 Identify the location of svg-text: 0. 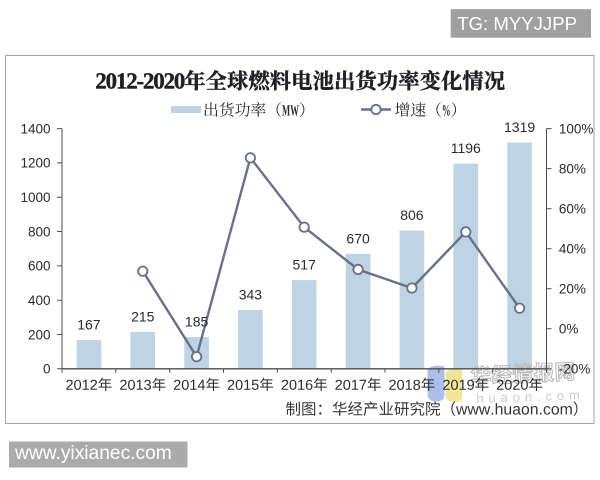
(47, 369).